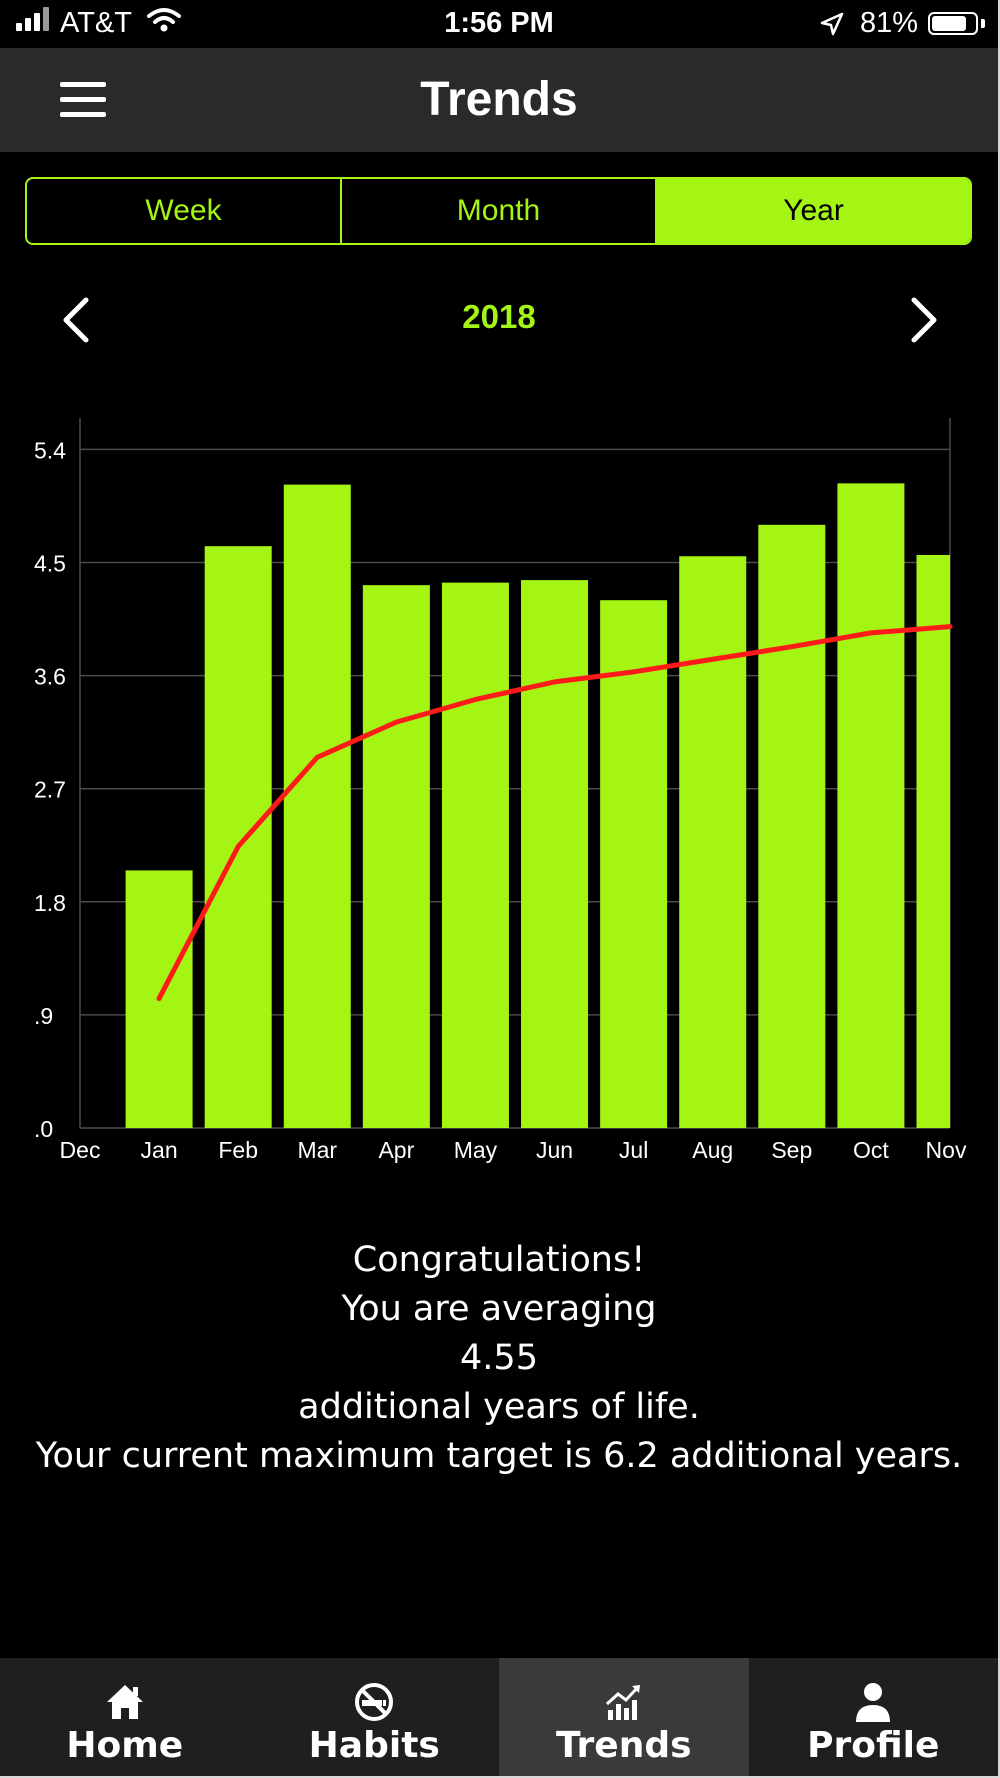  I want to click on x-tick-label: Aug, so click(712, 1150).